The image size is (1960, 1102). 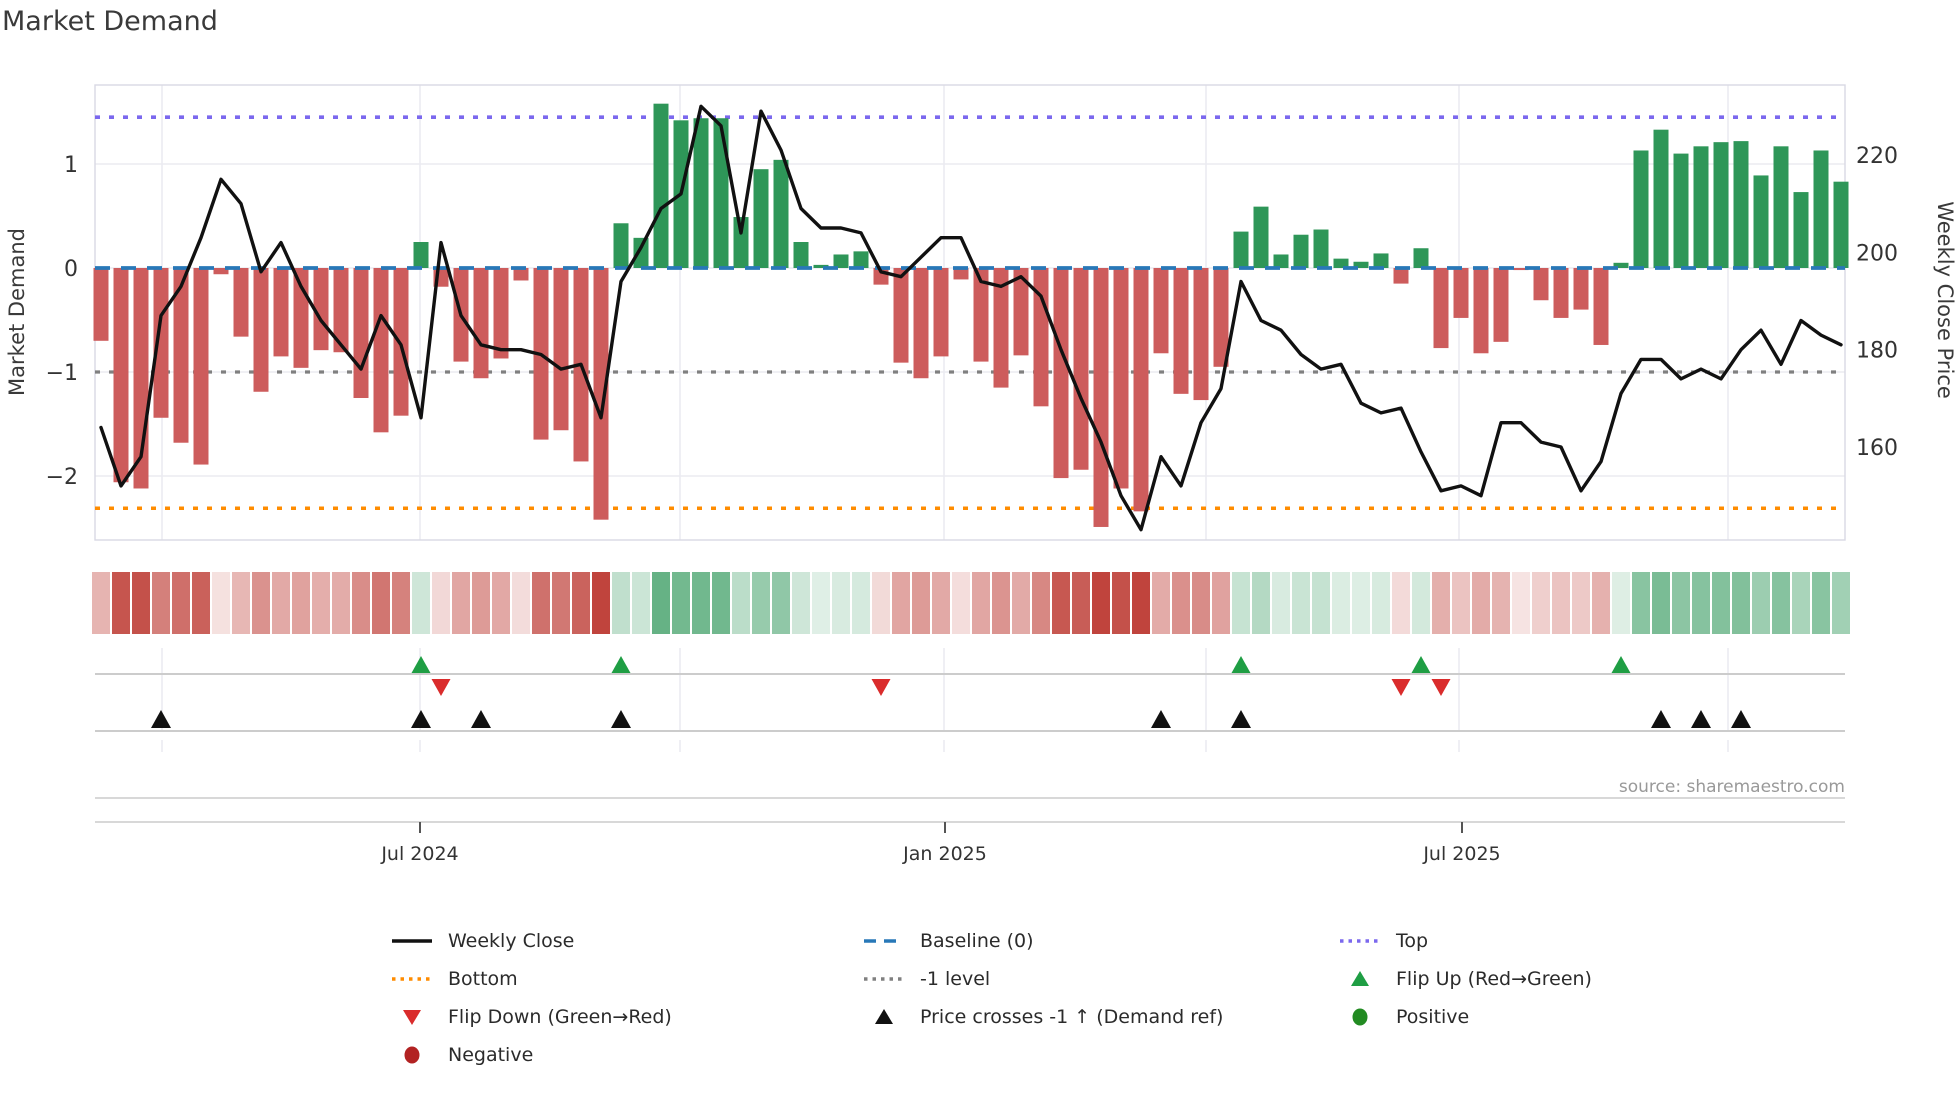 What do you see at coordinates (1877, 448) in the screenshot?
I see `right-tick-label: 160` at bounding box center [1877, 448].